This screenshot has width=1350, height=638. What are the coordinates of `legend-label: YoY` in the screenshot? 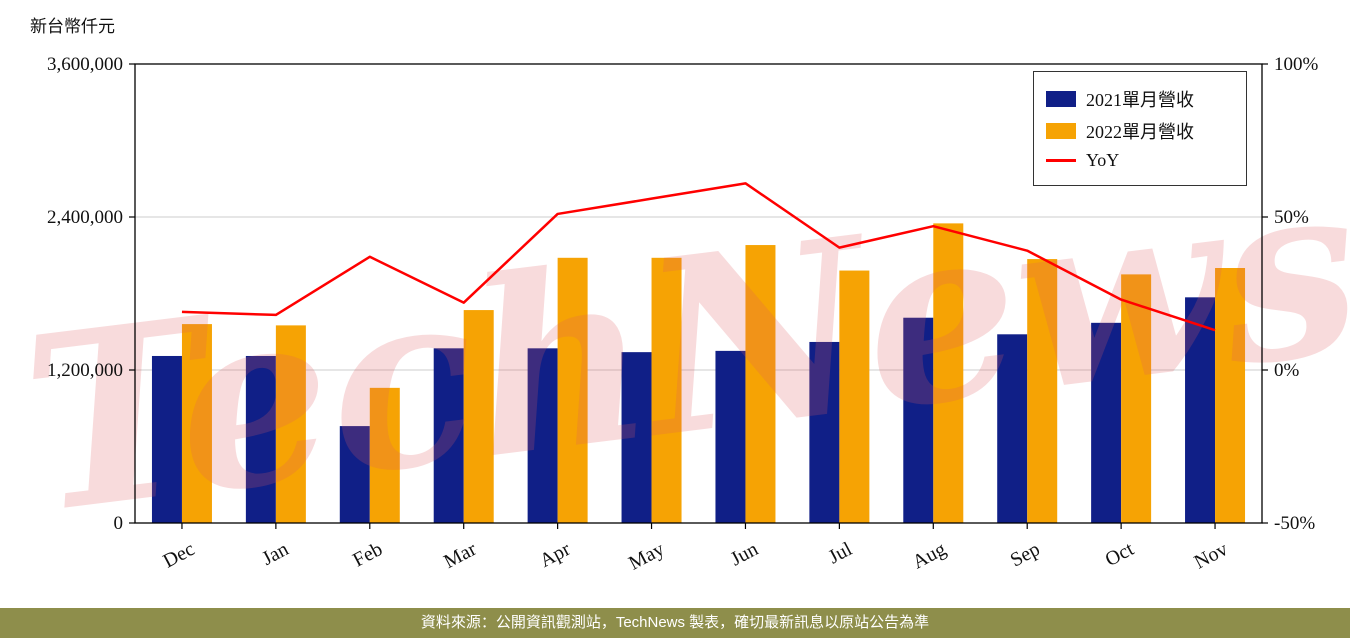 It's located at (1103, 160).